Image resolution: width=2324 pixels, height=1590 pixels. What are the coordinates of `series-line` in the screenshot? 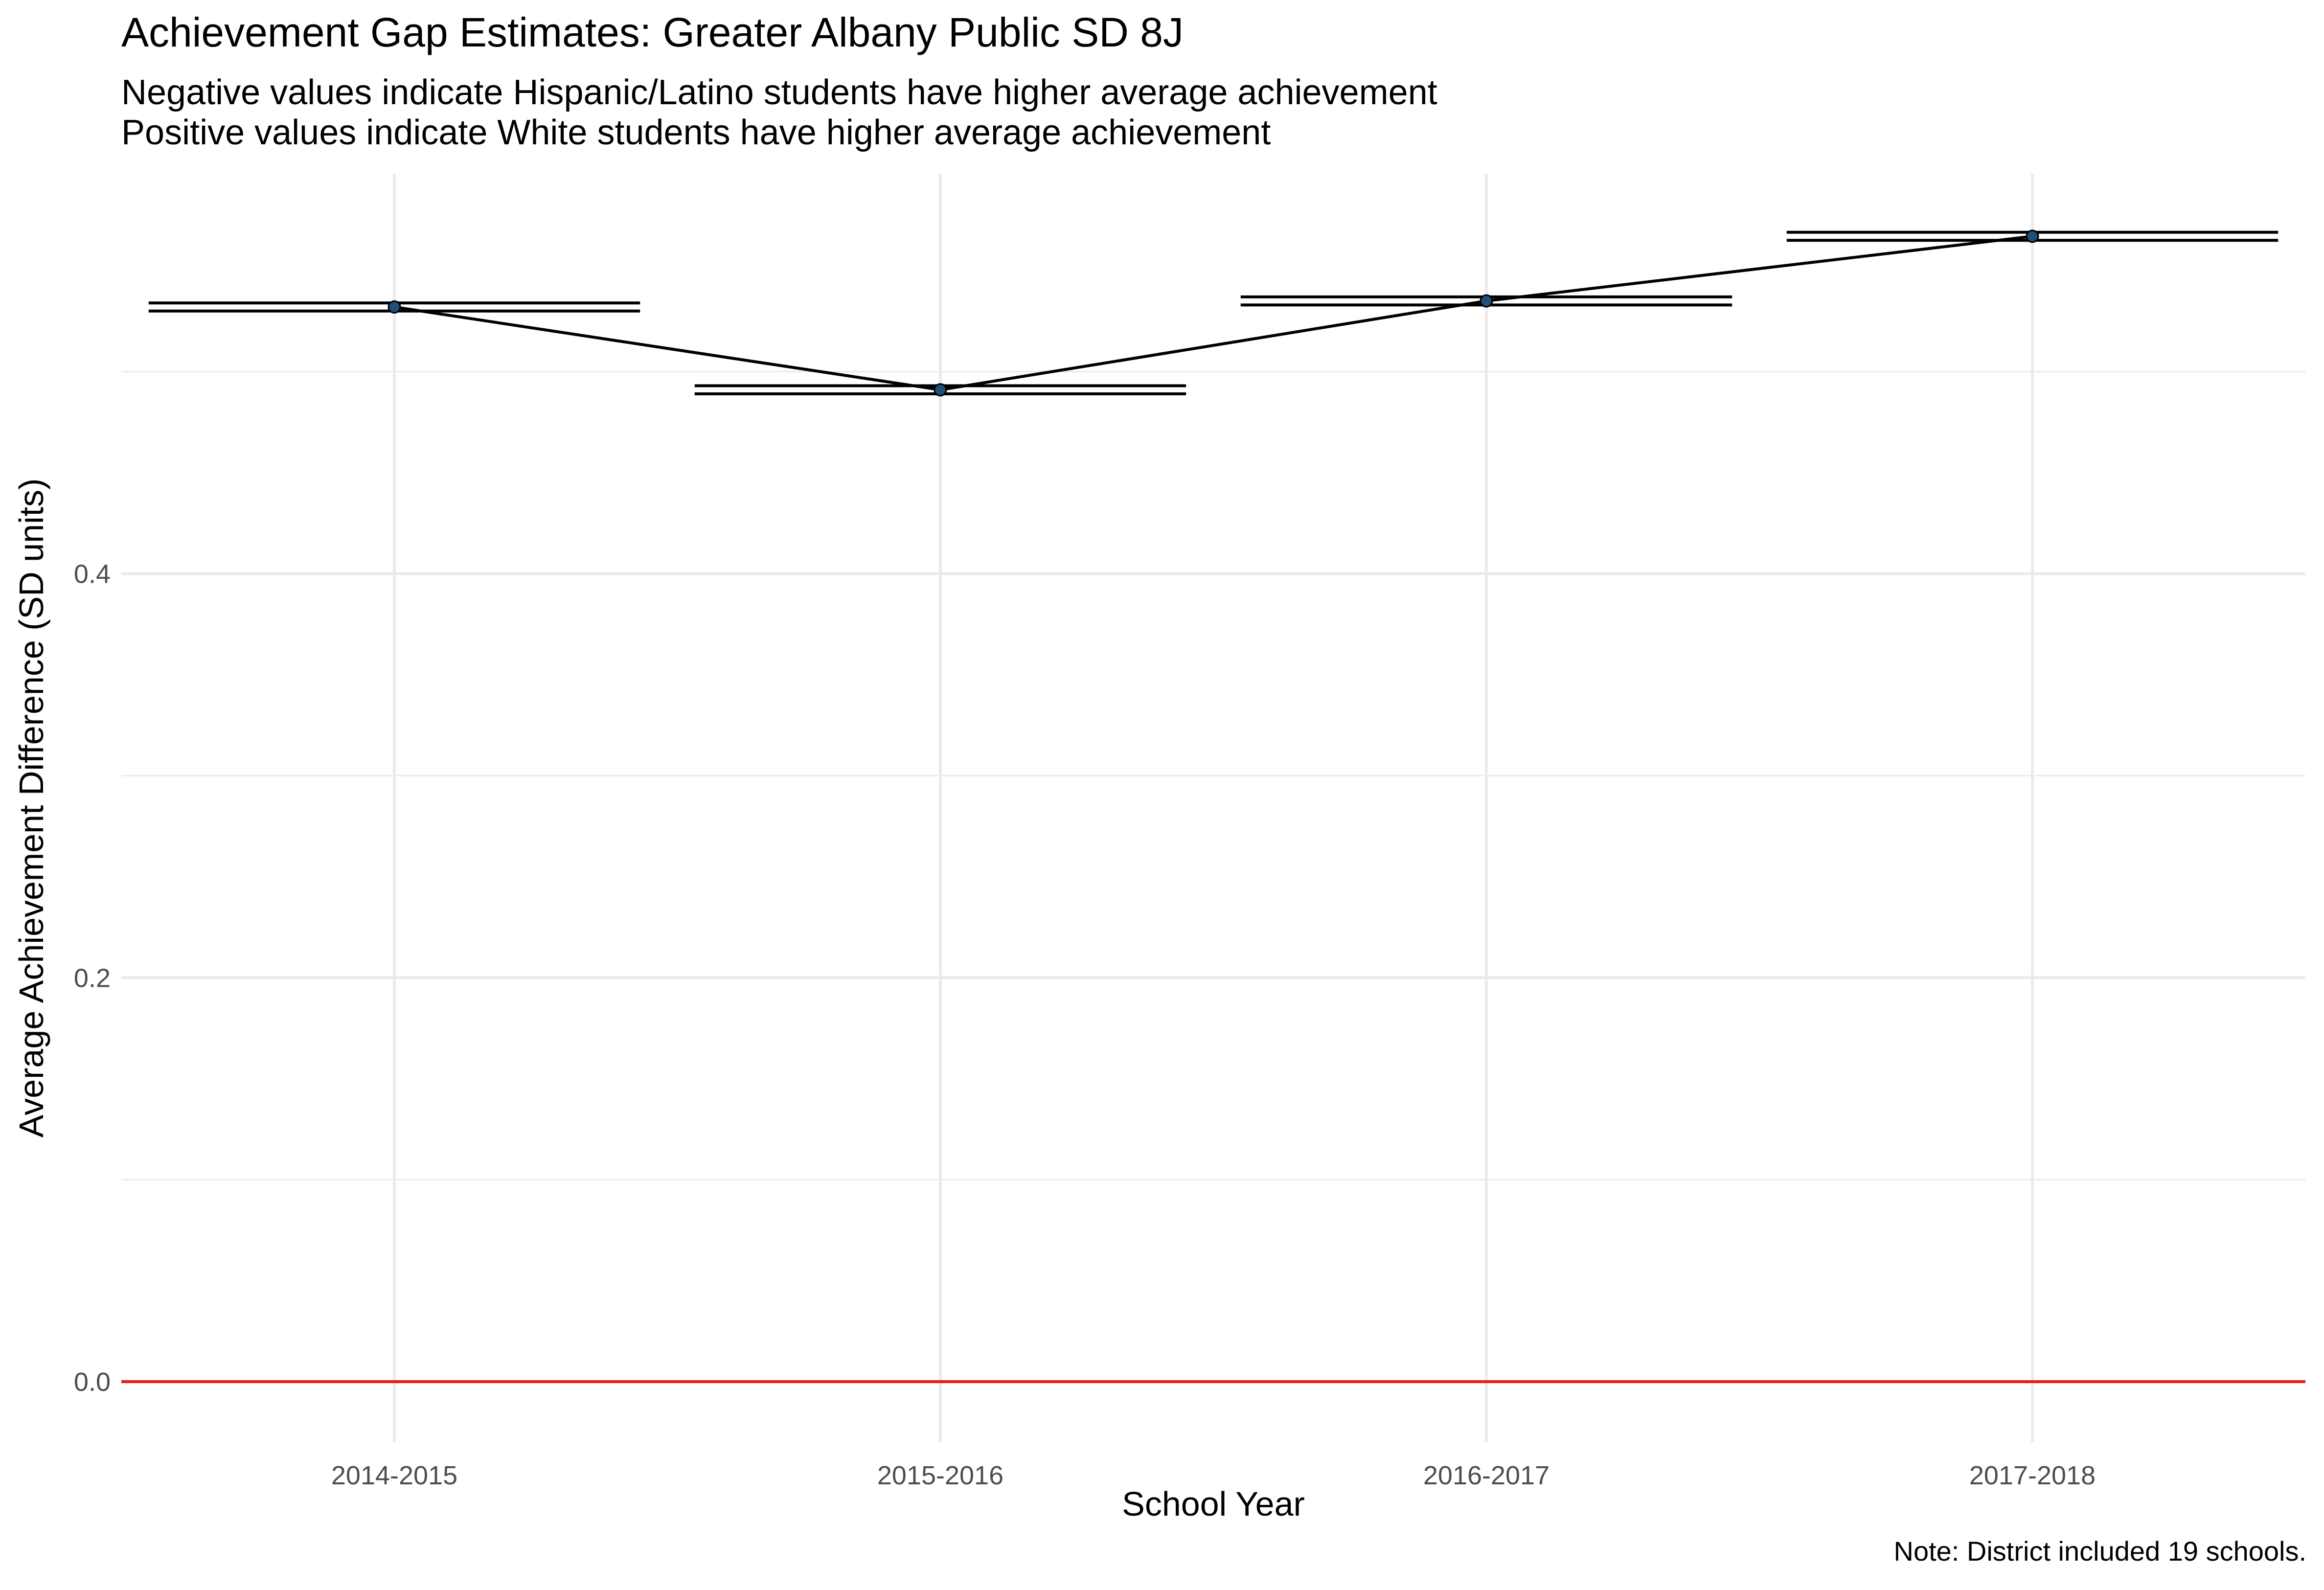 It's located at (1213, 313).